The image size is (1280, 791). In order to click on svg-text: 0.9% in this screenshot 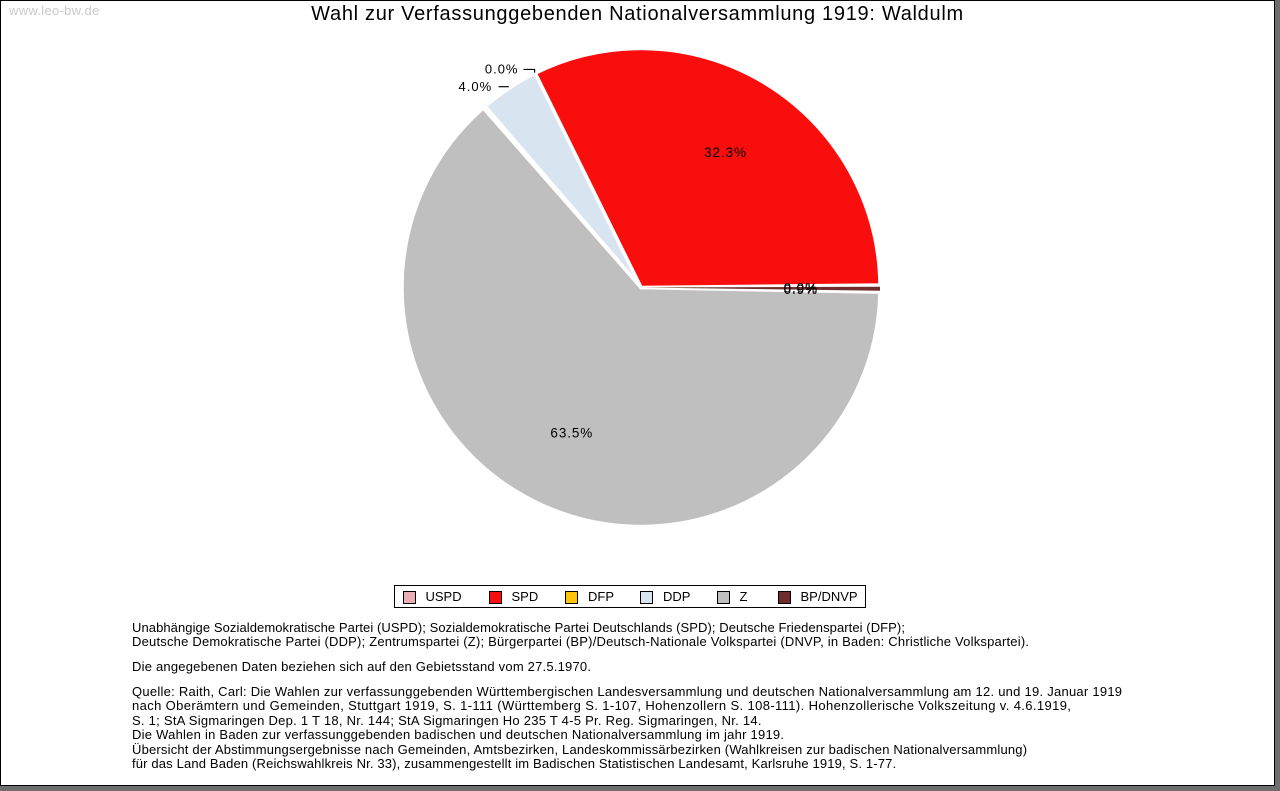, I will do `click(801, 289)`.